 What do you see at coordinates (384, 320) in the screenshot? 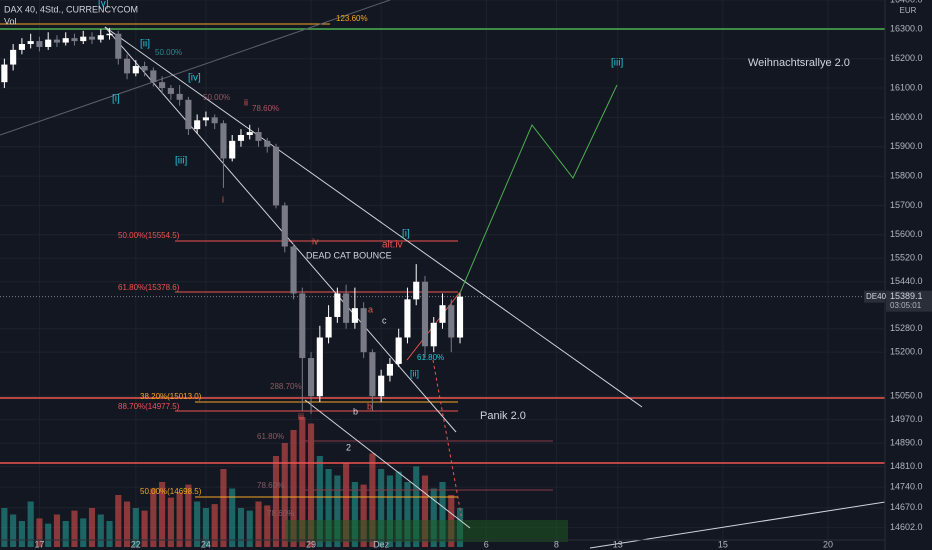
I see `annotation: c` at bounding box center [384, 320].